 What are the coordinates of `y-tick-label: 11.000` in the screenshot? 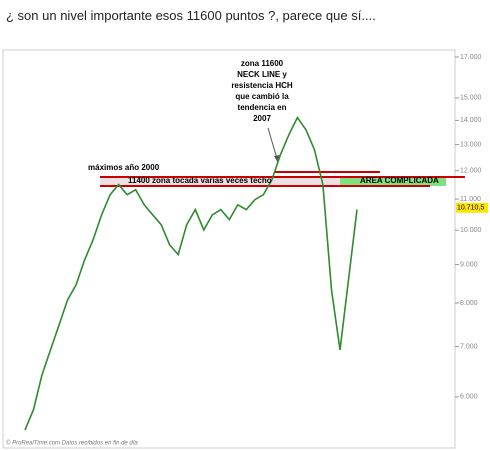 It's located at (470, 199).